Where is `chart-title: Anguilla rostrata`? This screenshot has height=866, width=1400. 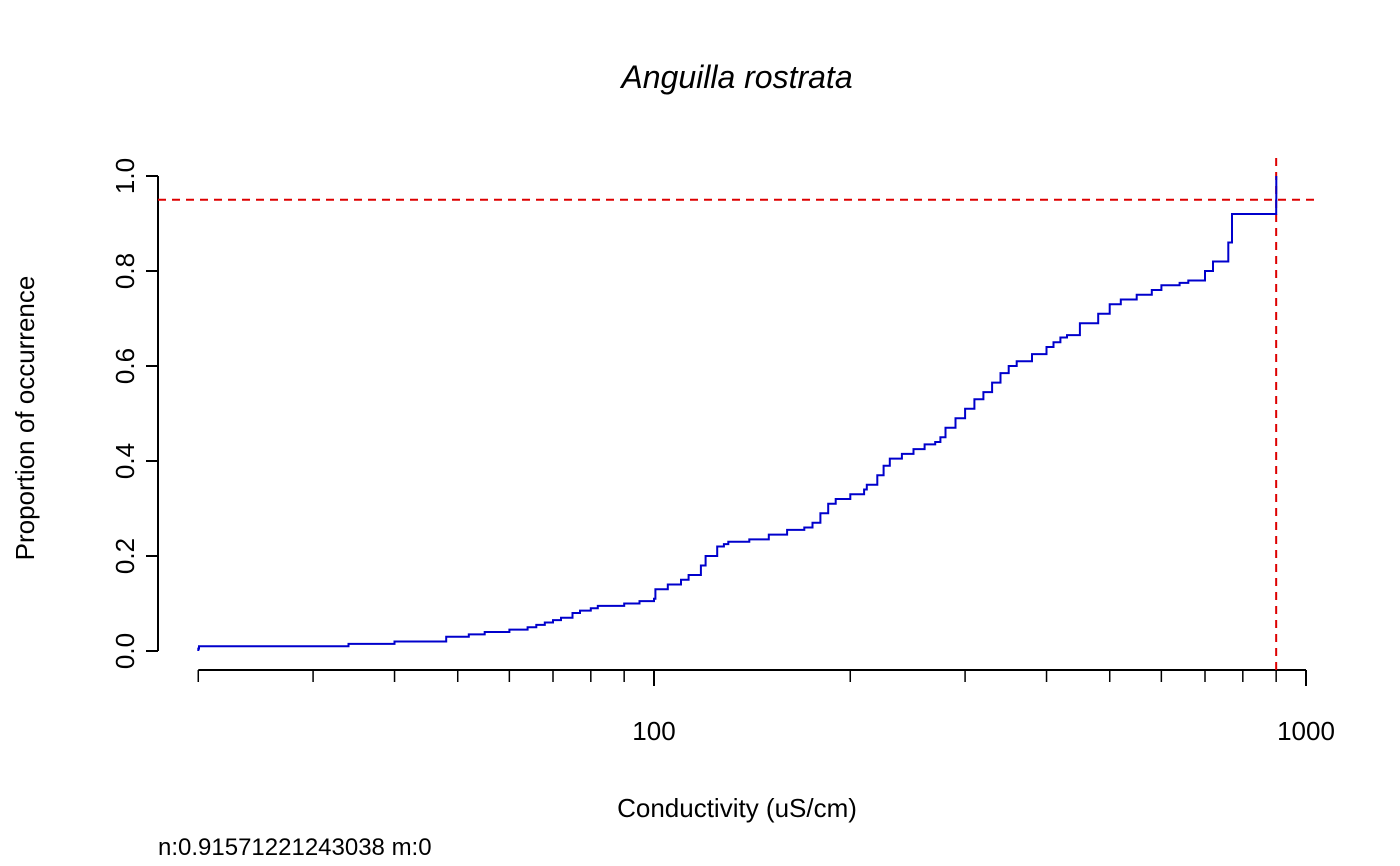
chart-title: Anguilla rostrata is located at coordinates (735, 77).